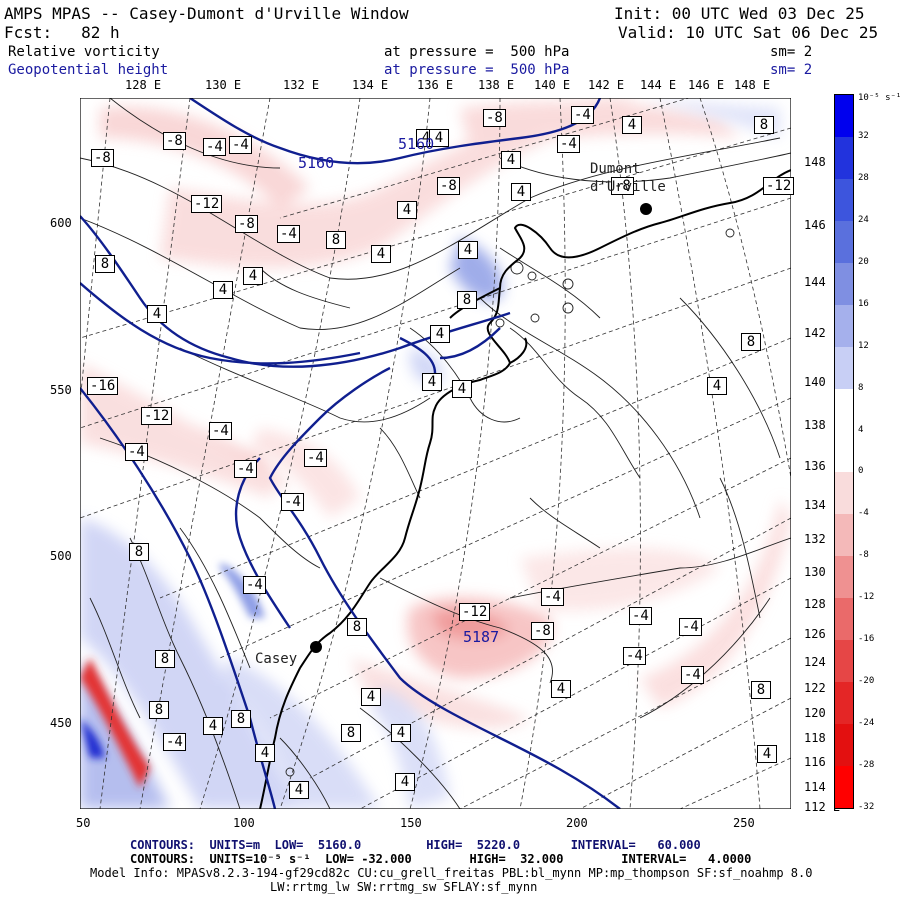 The width and height of the screenshot is (900, 900). Describe the element at coordinates (83, 823) in the screenshot. I see `x-axis-label: 50` at that location.